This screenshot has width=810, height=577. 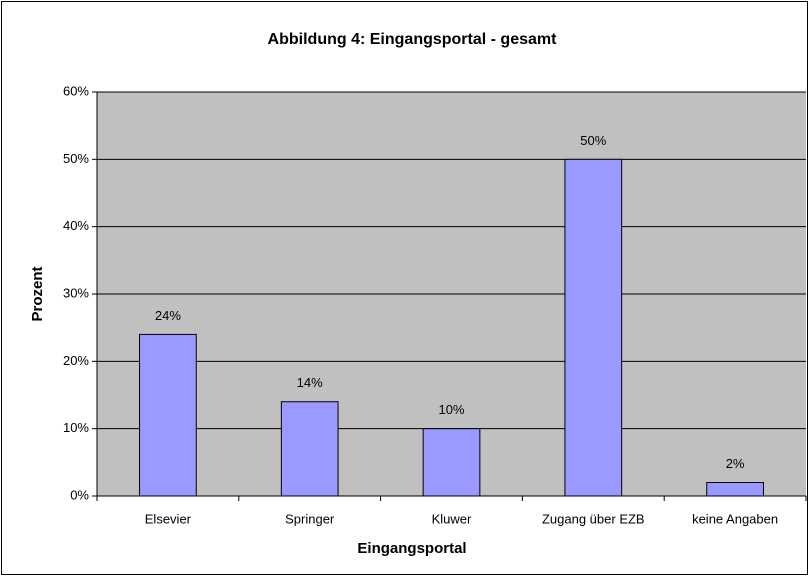 I want to click on x-tick-label: Zugang über EZB, so click(x=593, y=518).